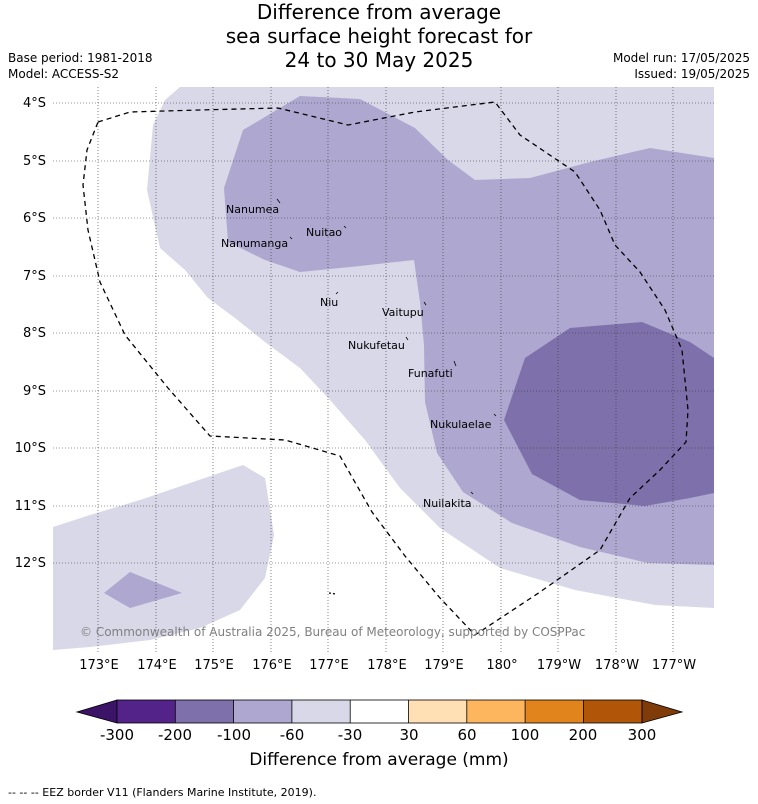 The width and height of the screenshot is (758, 804). I want to click on lat-label-6s: 6°S, so click(34, 218).